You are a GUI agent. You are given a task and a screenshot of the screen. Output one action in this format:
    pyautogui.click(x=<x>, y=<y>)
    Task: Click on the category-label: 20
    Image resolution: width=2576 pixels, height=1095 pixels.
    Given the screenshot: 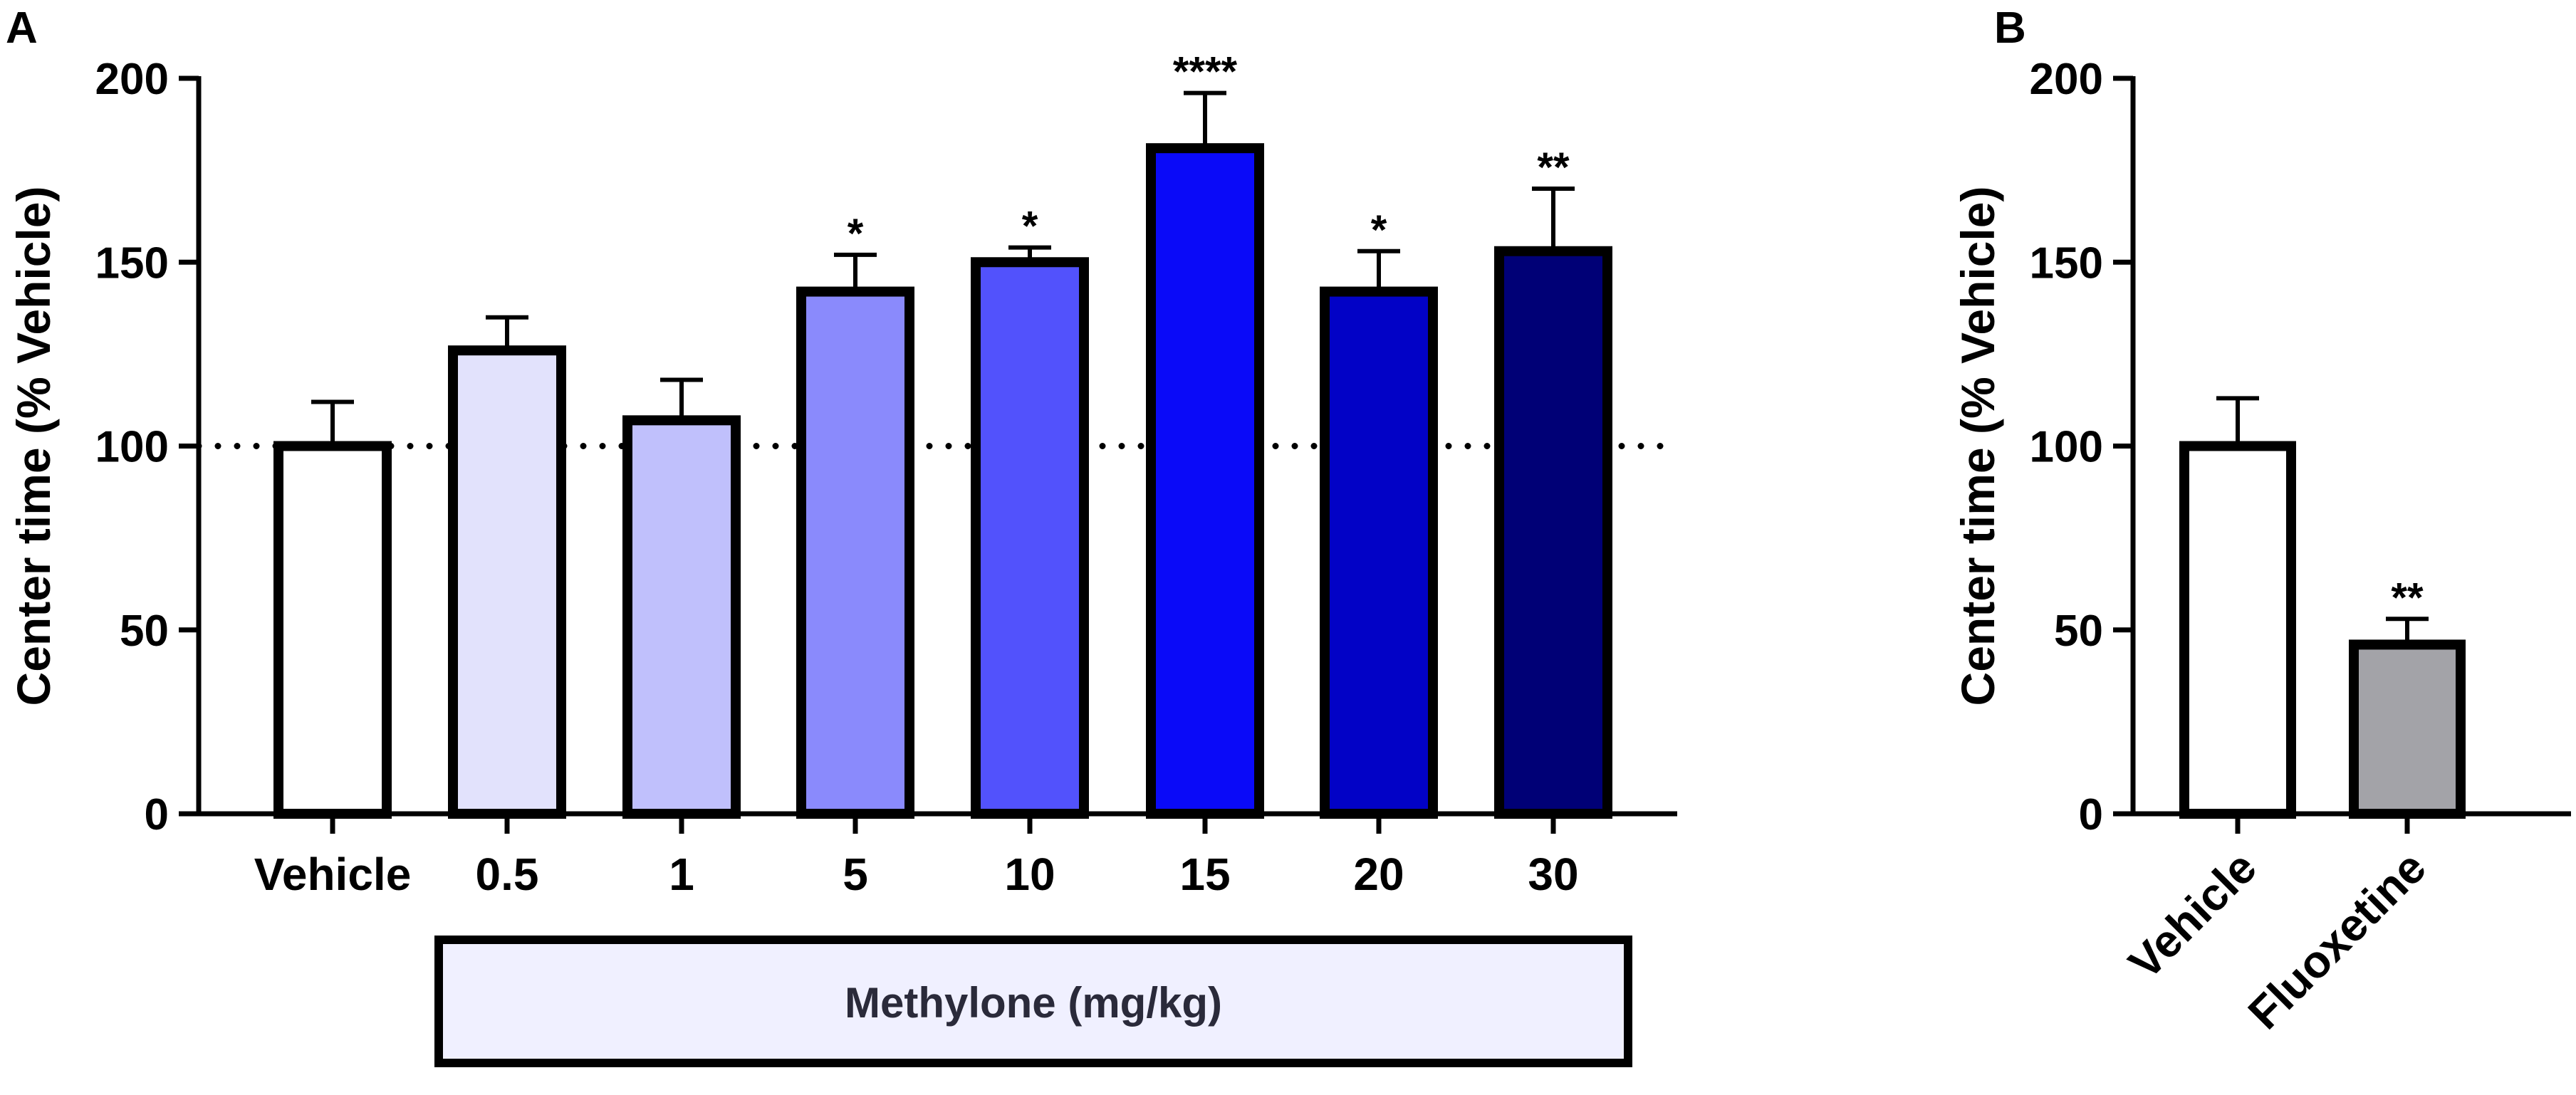 What is the action you would take?
    pyautogui.click(x=1378, y=874)
    